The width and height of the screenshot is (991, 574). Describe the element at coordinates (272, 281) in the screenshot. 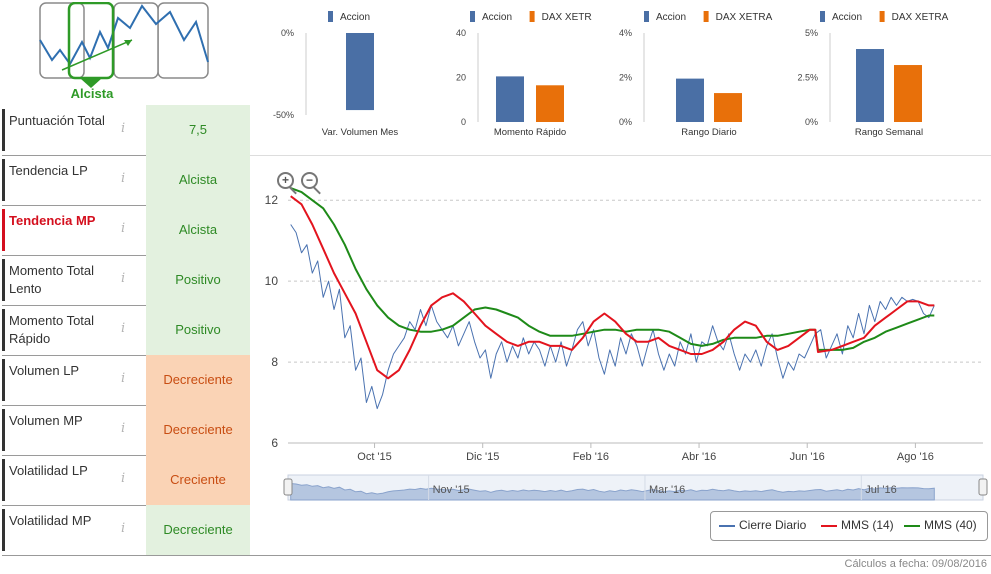

I see `y-tick-label: 10` at that location.